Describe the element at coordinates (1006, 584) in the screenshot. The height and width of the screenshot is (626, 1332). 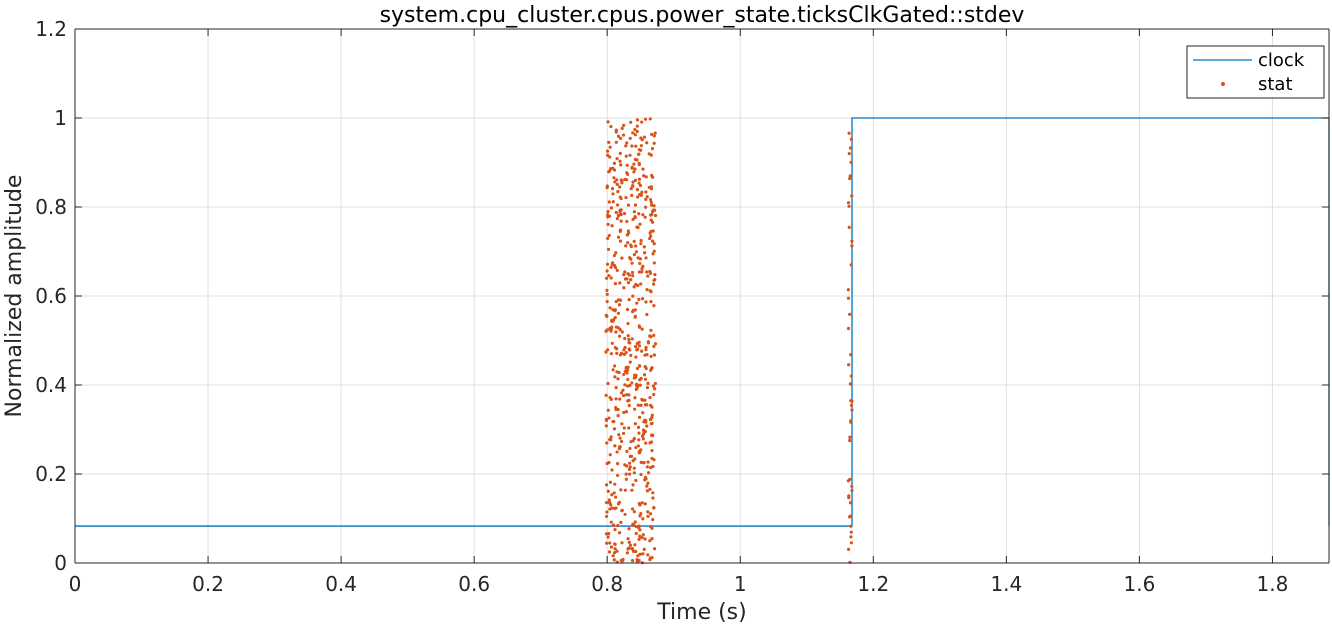
I see `x-tick-label: 1.4` at that location.